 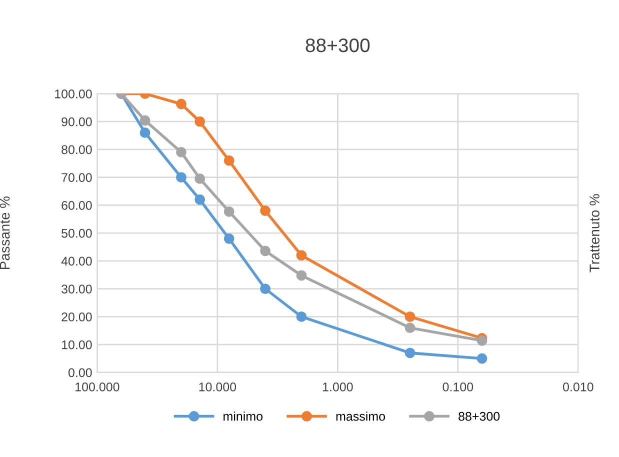 What do you see at coordinates (337, 387) in the screenshot?
I see `x-tick-label: 1.000` at bounding box center [337, 387].